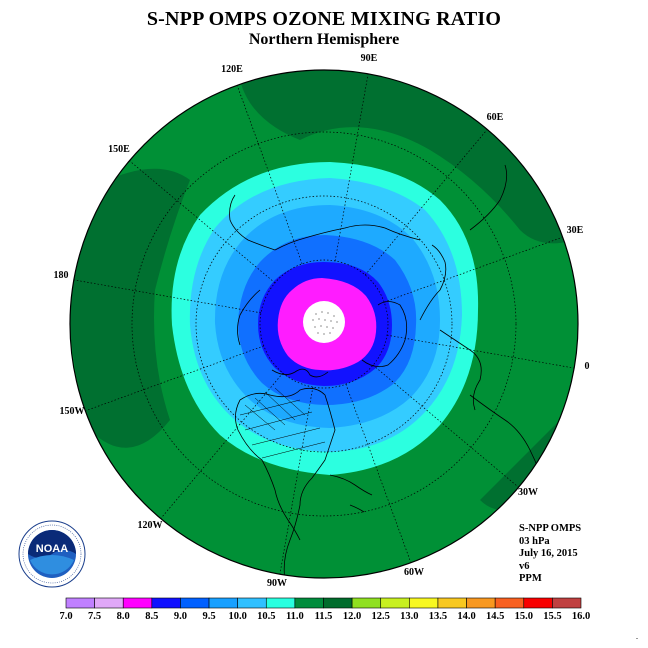 The width and height of the screenshot is (648, 648). Describe the element at coordinates (324, 19) in the screenshot. I see `map-title: S-NPP OMPS OZONE MIXING RATIO` at that location.